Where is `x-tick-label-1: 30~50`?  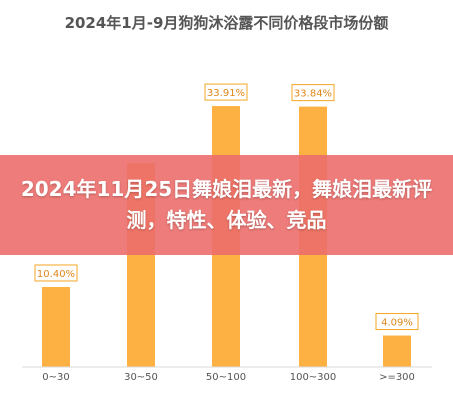 x-tick-label-1: 30~50 is located at coordinates (141, 377).